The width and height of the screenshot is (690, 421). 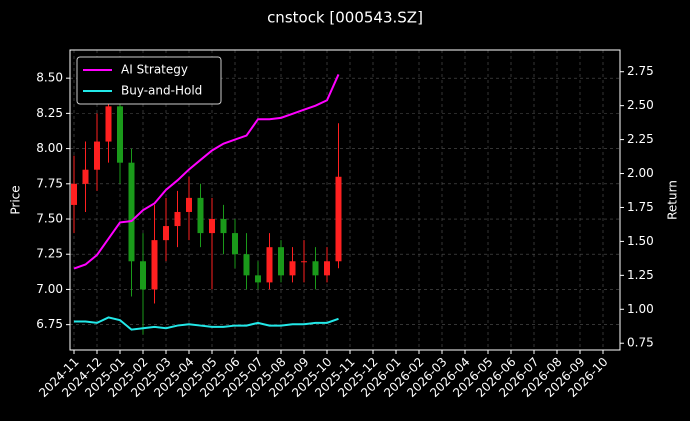 What do you see at coordinates (640, 343) in the screenshot?
I see `y2-tick-label: 0.75` at bounding box center [640, 343].